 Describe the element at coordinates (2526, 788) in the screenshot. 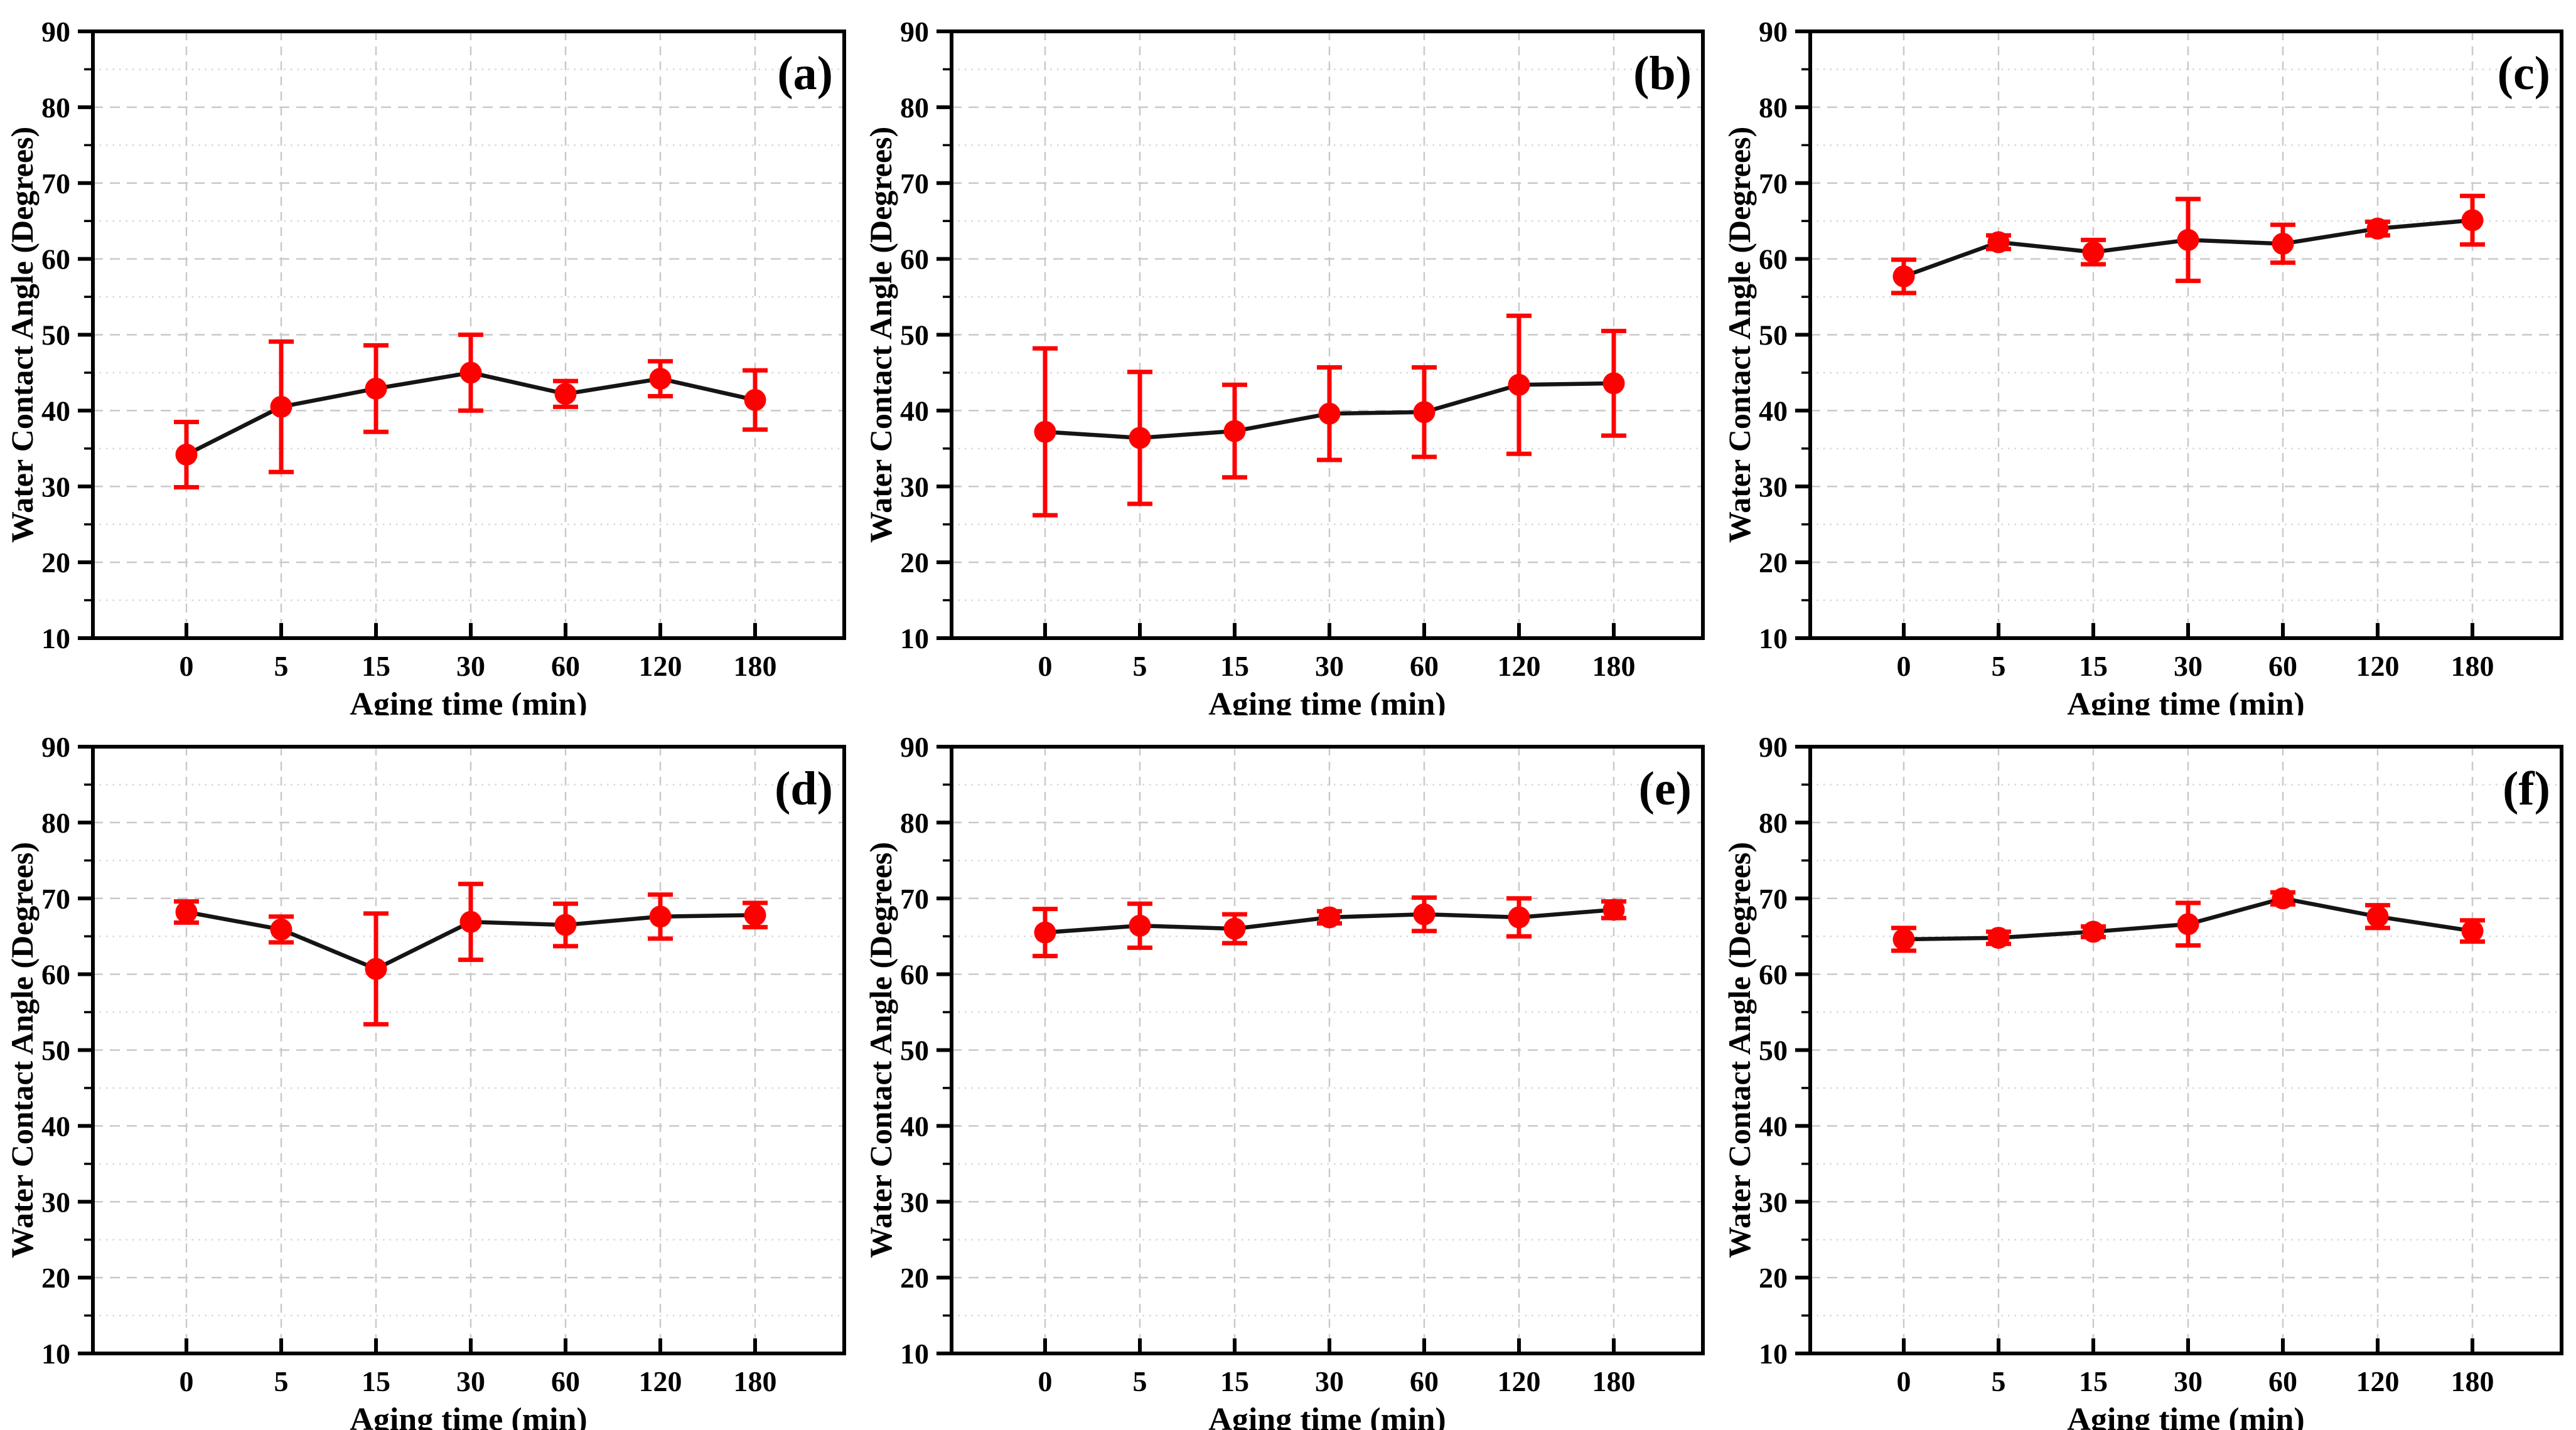

I see `panel-letter-label: (f)` at that location.